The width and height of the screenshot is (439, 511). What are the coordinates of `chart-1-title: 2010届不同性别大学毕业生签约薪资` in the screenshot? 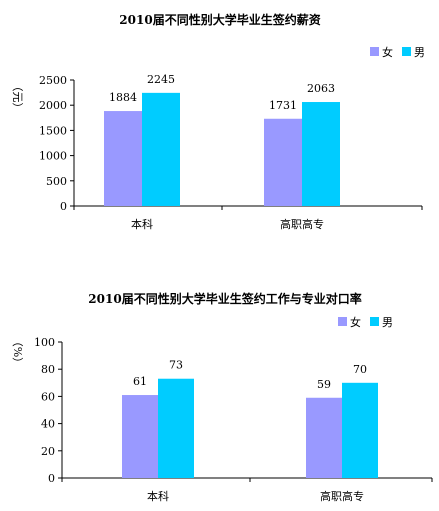 It's located at (219, 19).